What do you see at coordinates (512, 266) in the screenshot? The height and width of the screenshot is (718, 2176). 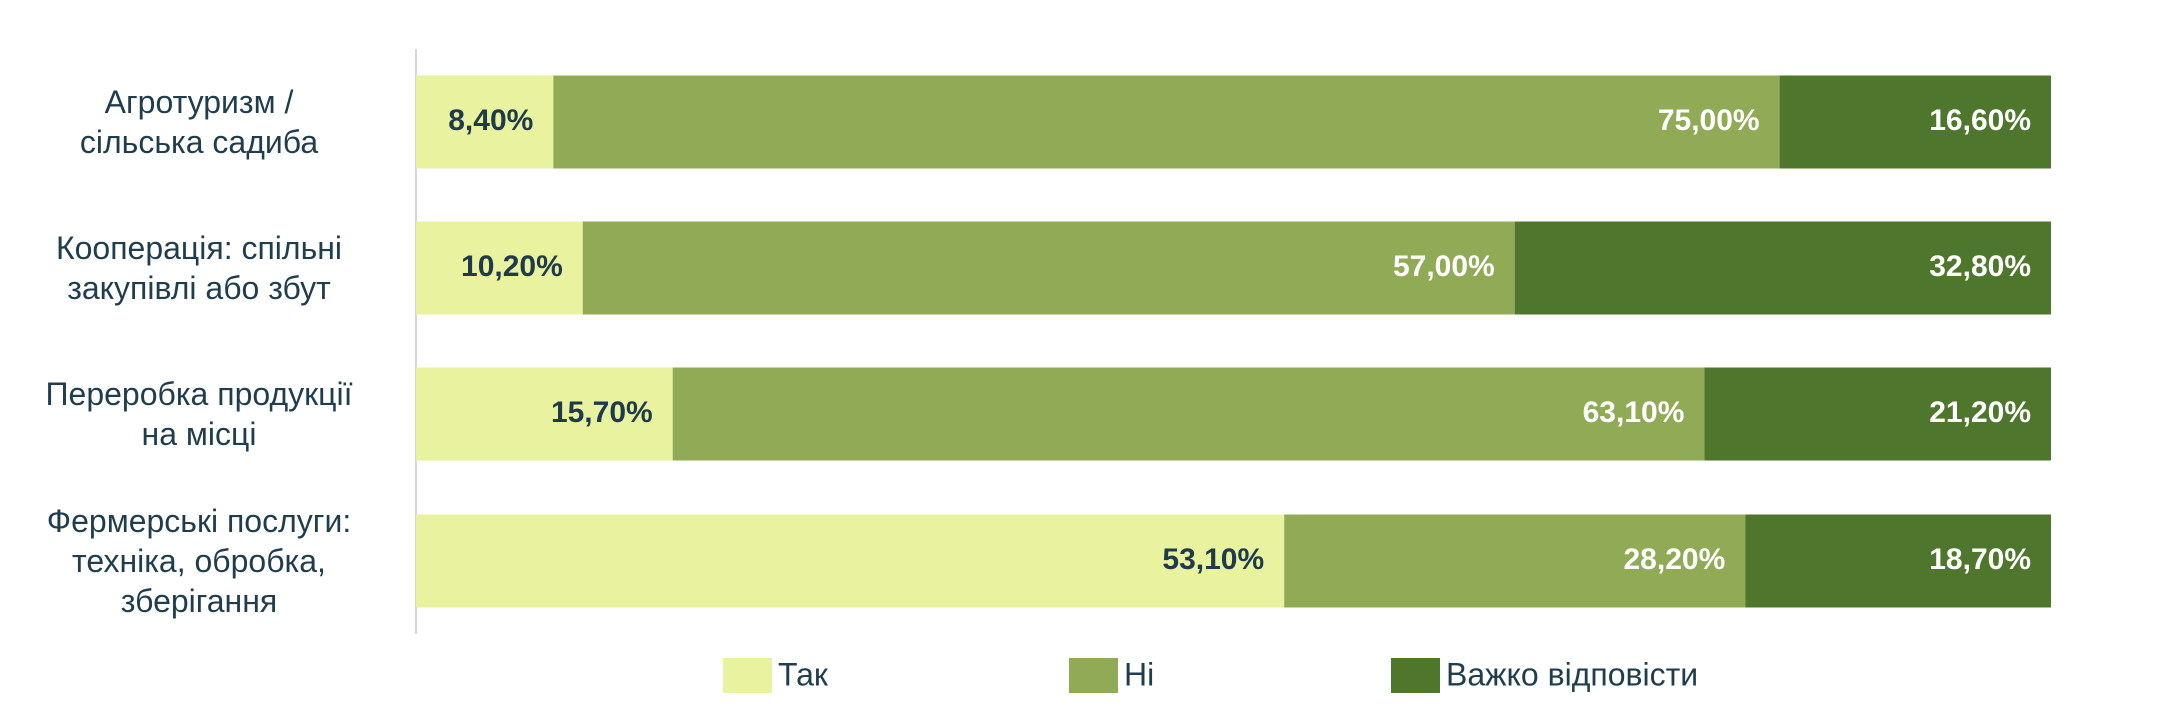 I see `data-label: 10,20%` at bounding box center [512, 266].